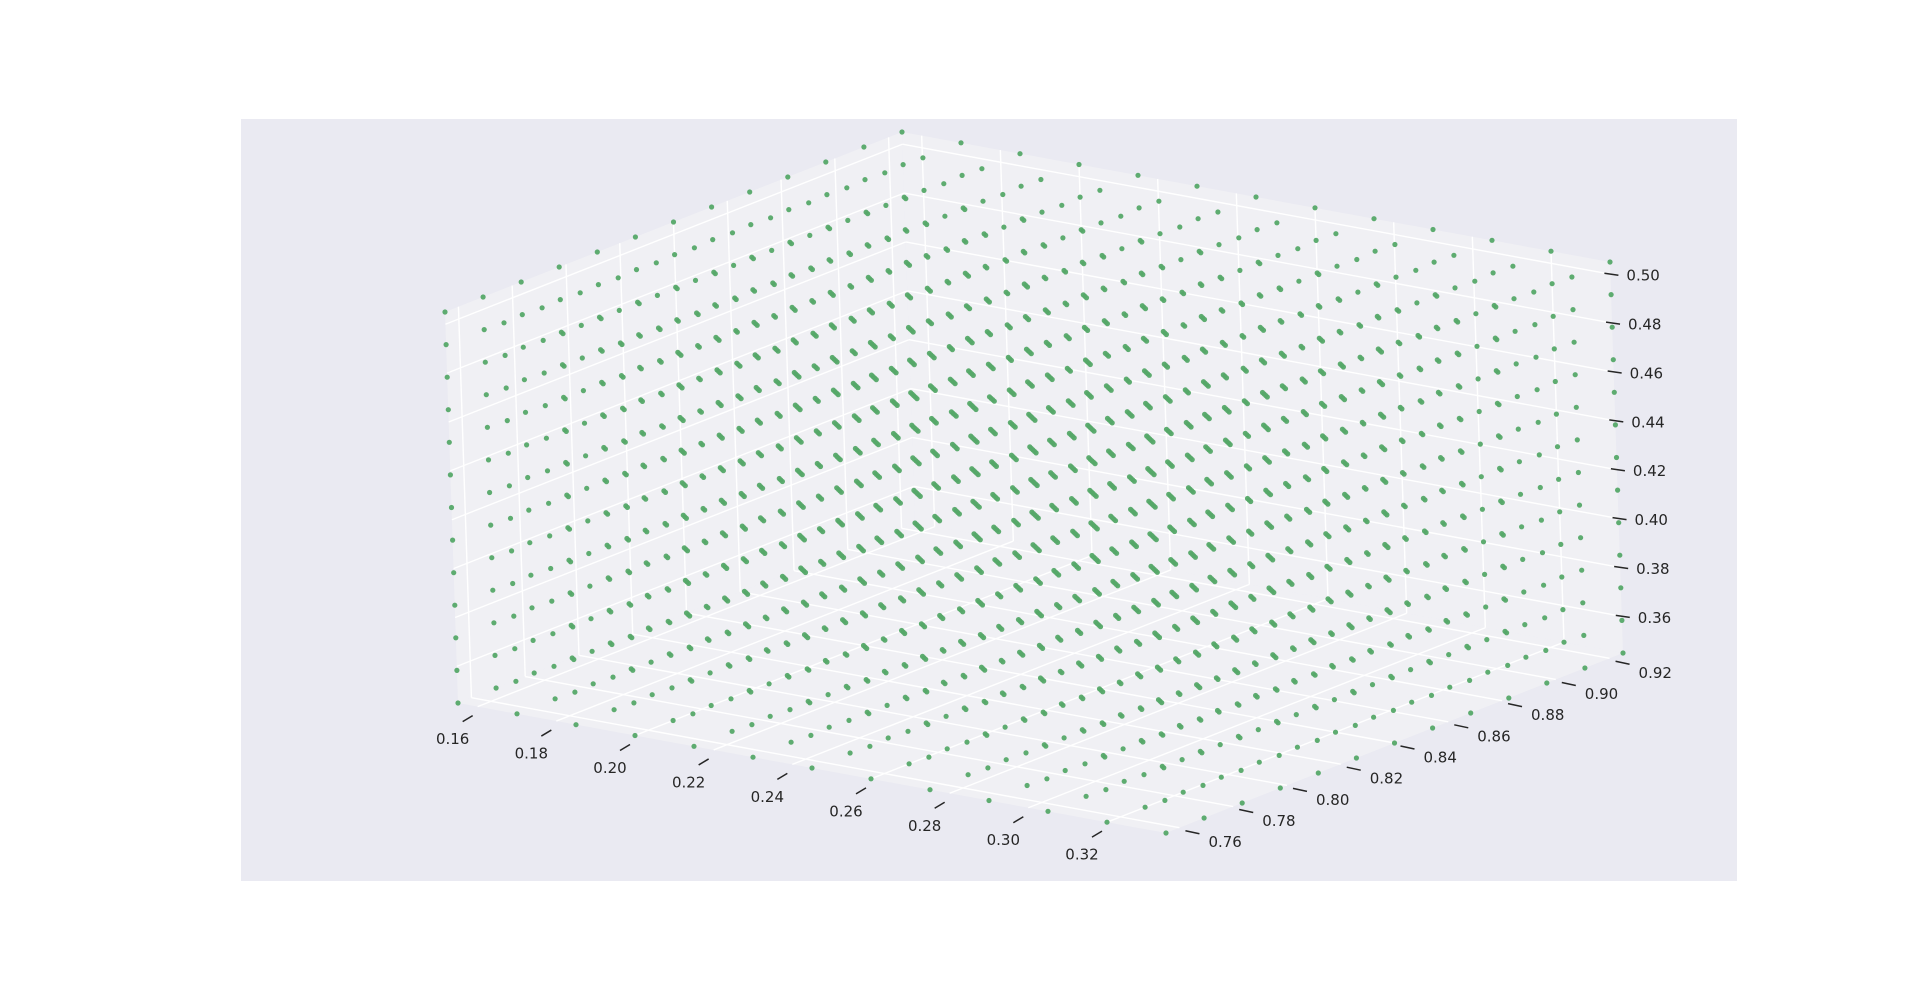 This screenshot has height=983, width=1920. What do you see at coordinates (1386, 779) in the screenshot?
I see `y-tick-label: 0.82` at bounding box center [1386, 779].